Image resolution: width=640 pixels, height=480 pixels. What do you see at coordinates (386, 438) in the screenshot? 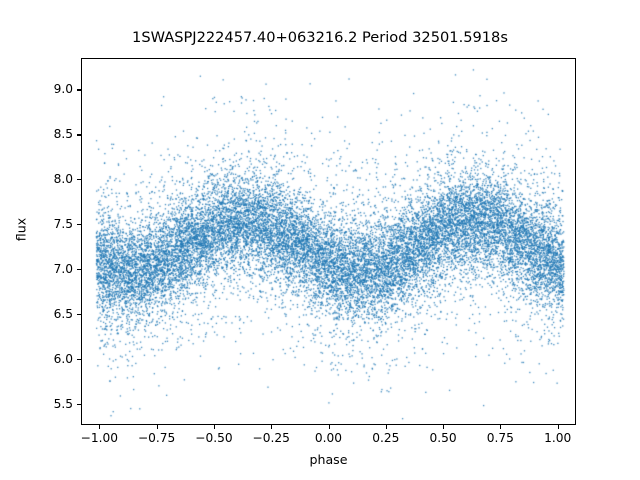
I see `x-tick-label: 0.25` at bounding box center [386, 438].